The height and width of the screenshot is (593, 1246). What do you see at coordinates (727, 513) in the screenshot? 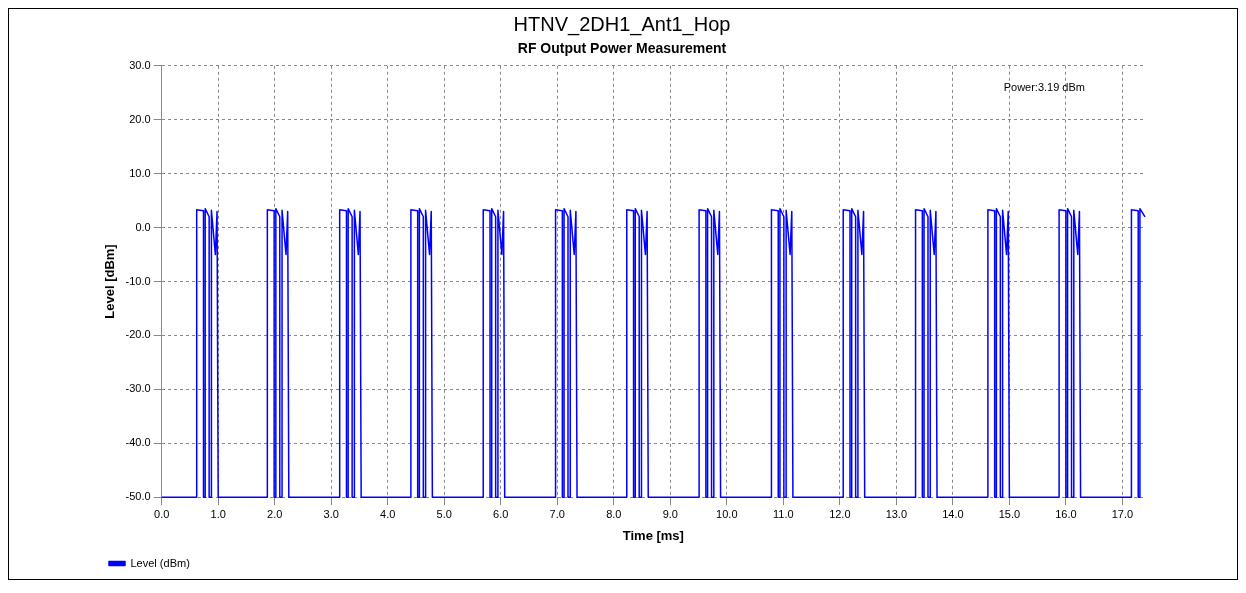
I see `x-tick-label: 10.0` at bounding box center [727, 513].